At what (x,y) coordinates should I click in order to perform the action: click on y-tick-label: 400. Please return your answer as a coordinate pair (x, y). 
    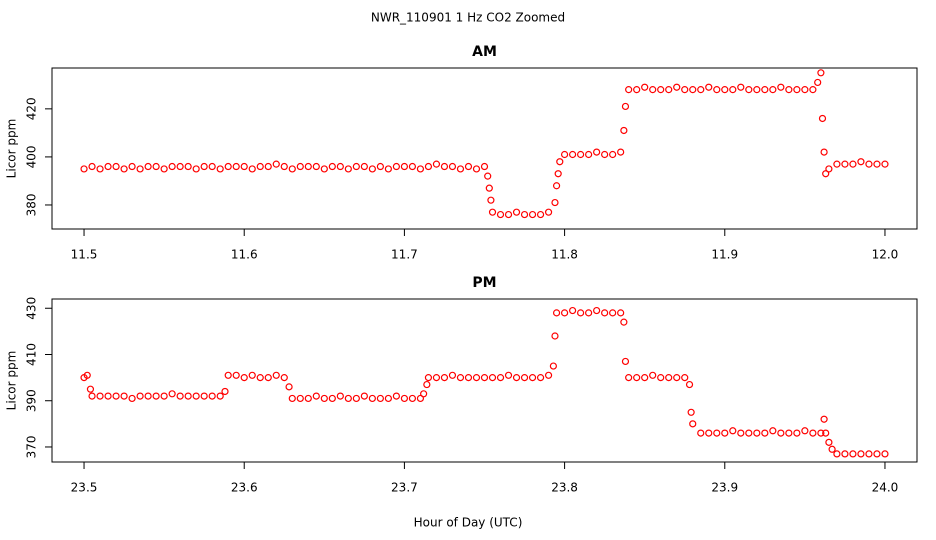
    Looking at the image, I should click on (32, 156).